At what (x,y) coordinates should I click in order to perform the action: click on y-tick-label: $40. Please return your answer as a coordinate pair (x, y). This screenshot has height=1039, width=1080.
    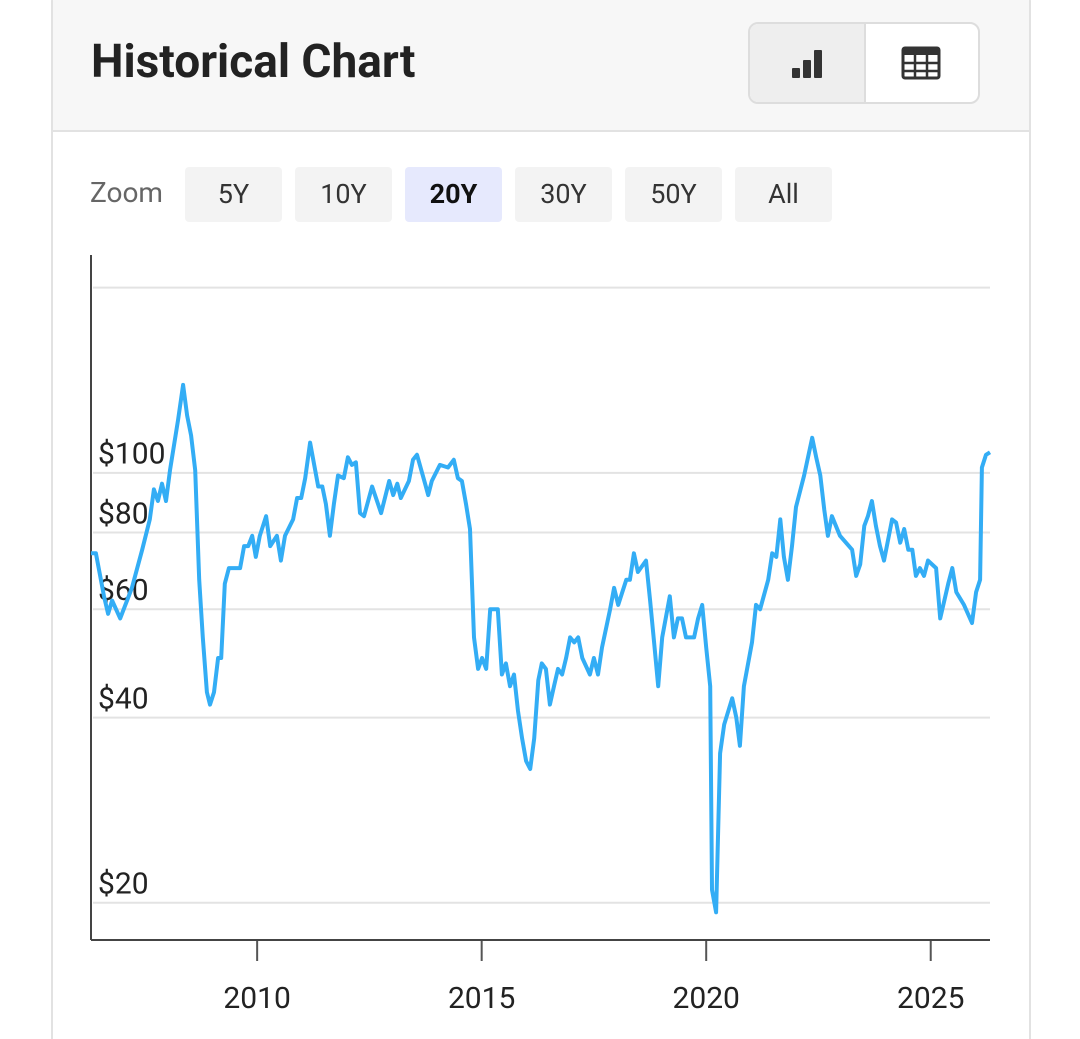
    Looking at the image, I should click on (123, 699).